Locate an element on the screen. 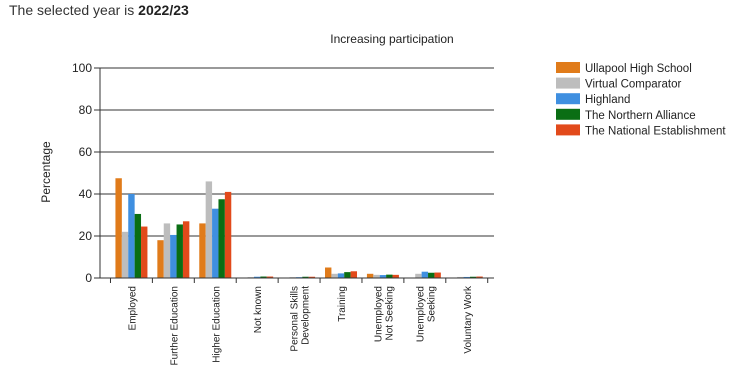 This screenshot has height=382, width=753. y-tick-label: 20 is located at coordinates (86, 236).